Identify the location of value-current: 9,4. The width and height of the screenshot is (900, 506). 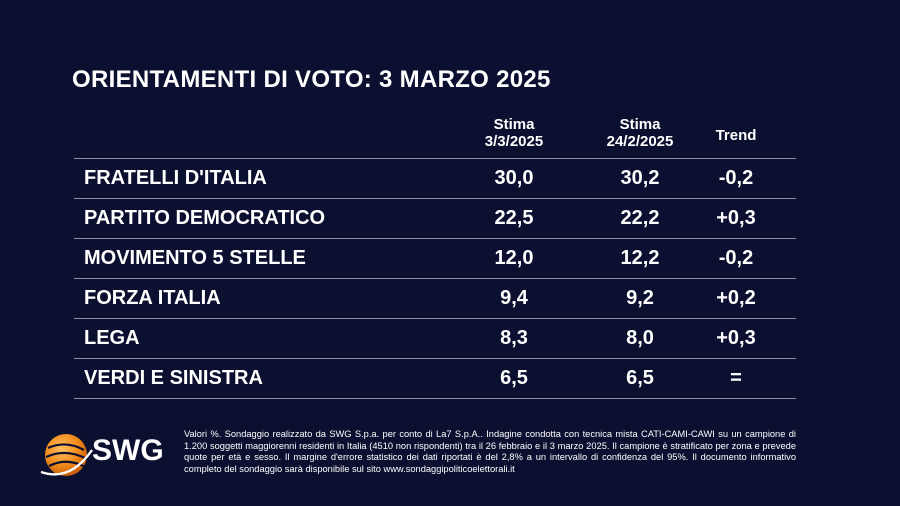
(514, 298).